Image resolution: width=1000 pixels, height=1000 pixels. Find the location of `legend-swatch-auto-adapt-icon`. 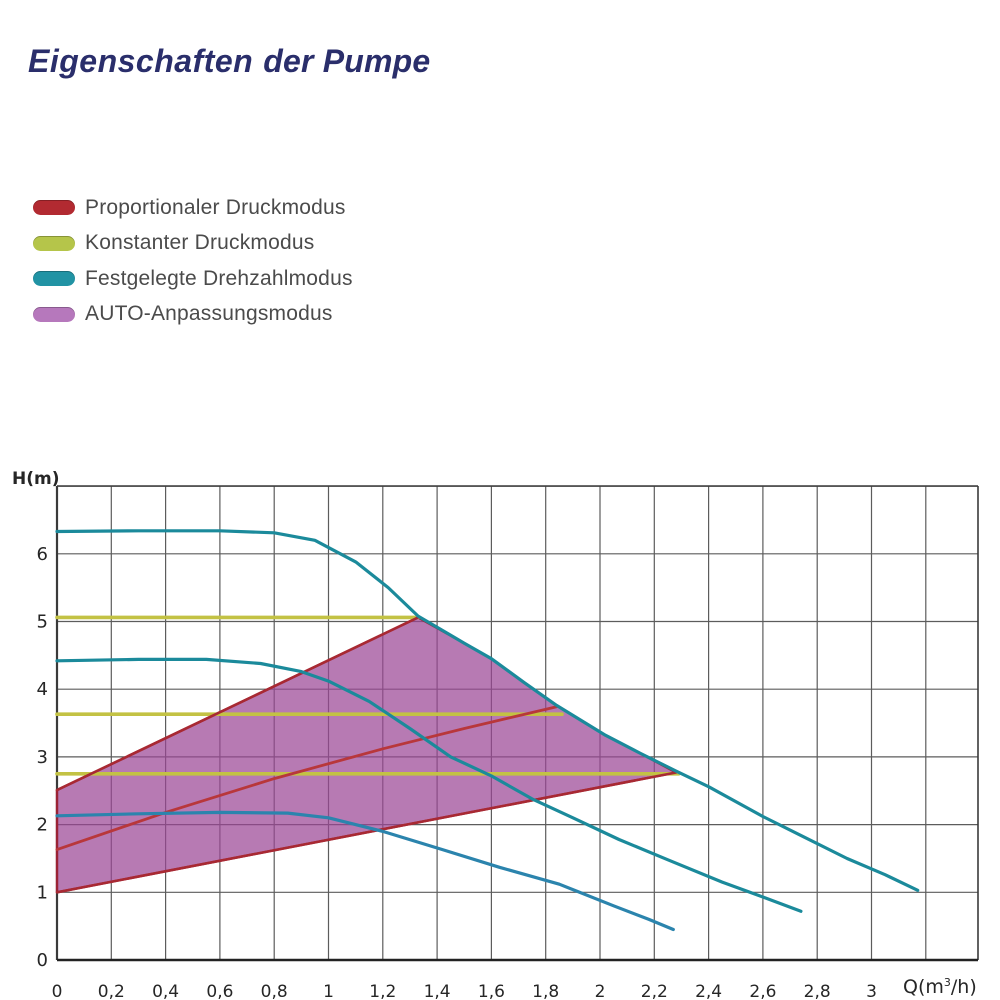

legend-swatch-auto-adapt-icon is located at coordinates (54, 314).